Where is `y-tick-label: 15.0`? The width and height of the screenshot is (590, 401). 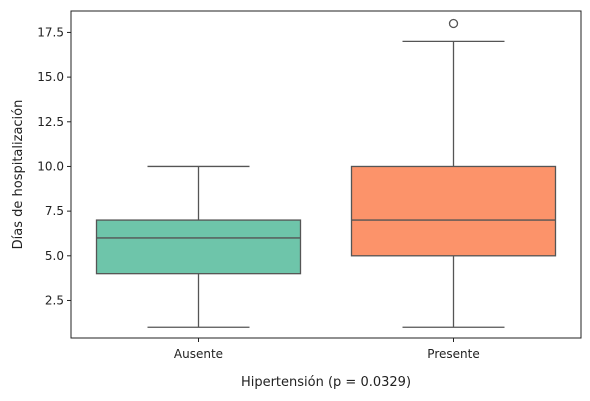
y-tick-label: 15.0 is located at coordinates (50, 77).